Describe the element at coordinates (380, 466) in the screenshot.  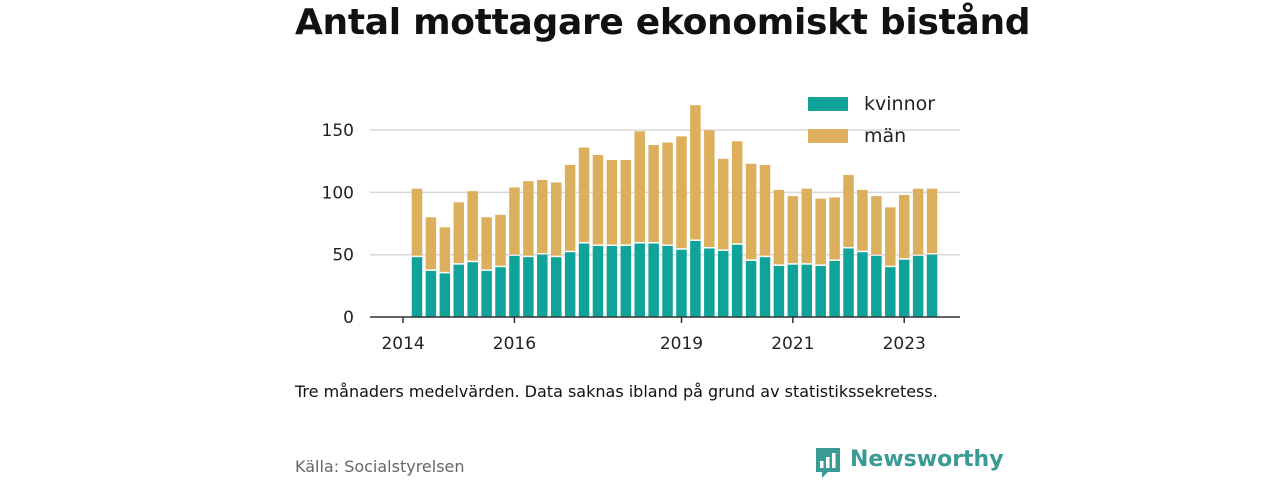
I see `source-text: Källa: Socialstyrelsen` at that location.